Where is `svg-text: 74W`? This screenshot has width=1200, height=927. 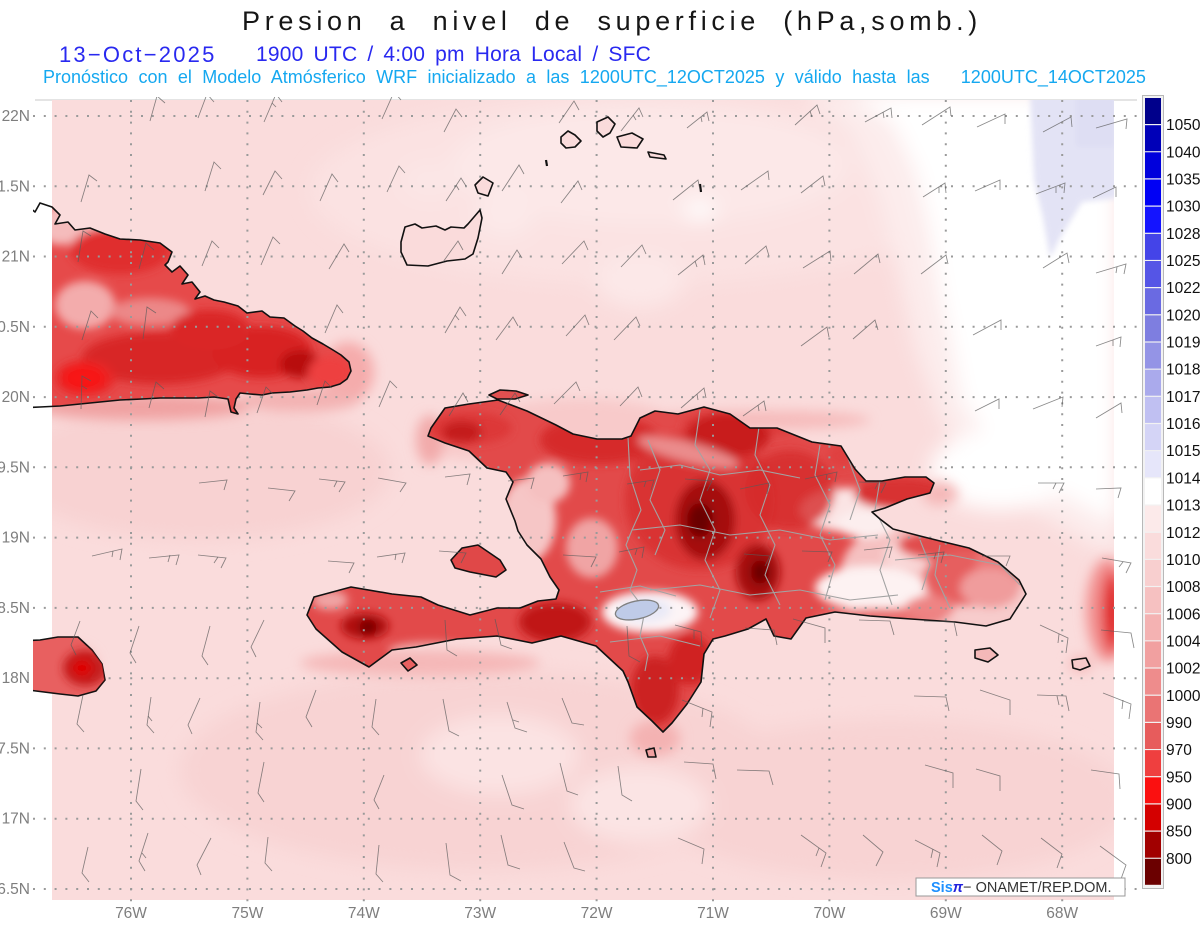
svg-text: 74W is located at coordinates (364, 913).